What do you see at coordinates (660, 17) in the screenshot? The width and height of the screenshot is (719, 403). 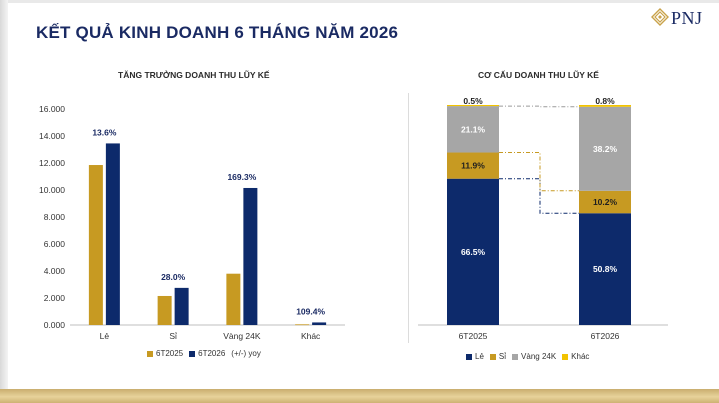 I see `pnj-logo-icon` at bounding box center [660, 17].